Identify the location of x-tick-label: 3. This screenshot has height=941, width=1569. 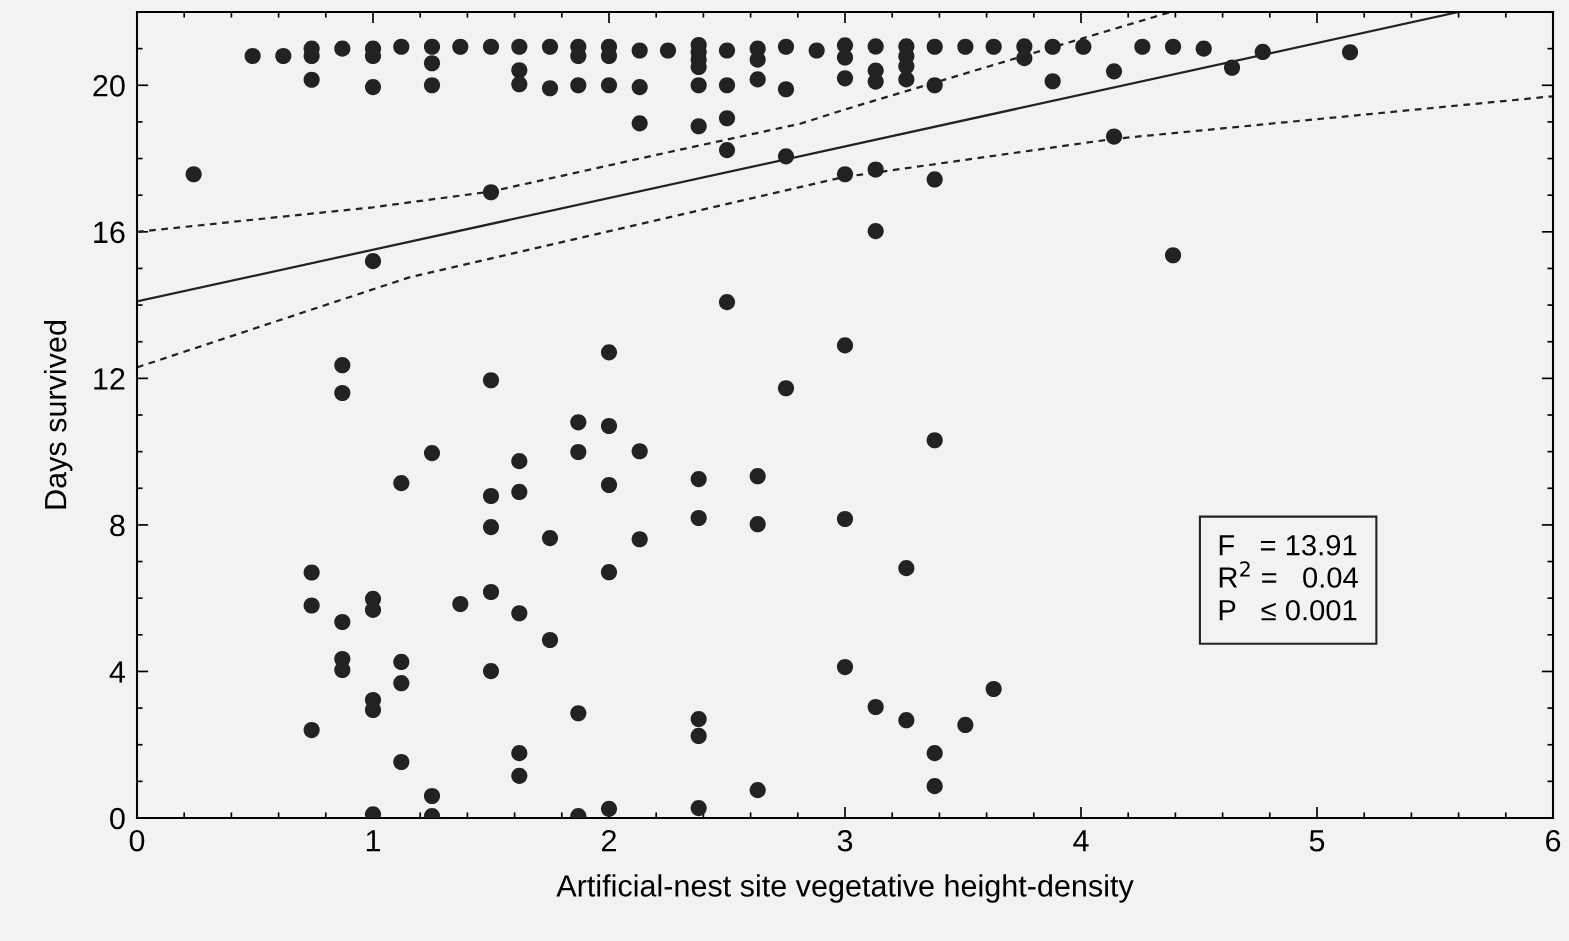
(845, 840).